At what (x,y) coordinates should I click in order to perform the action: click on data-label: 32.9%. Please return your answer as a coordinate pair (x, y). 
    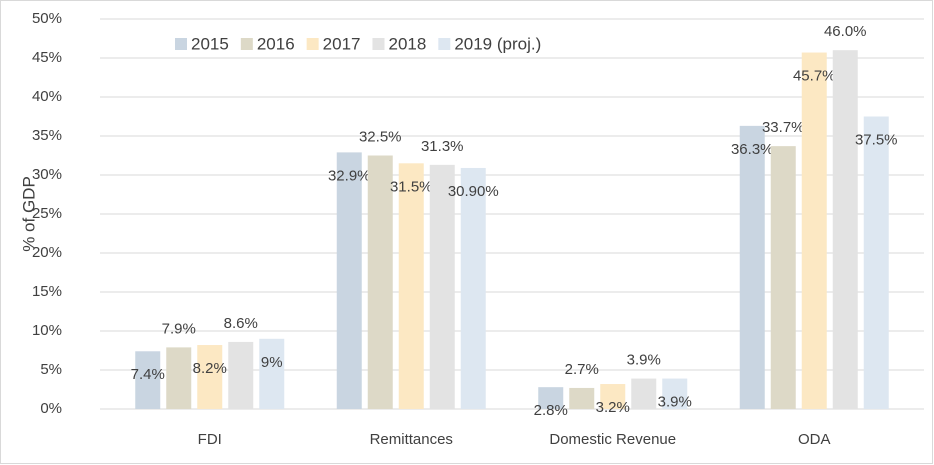
    Looking at the image, I should click on (349, 175).